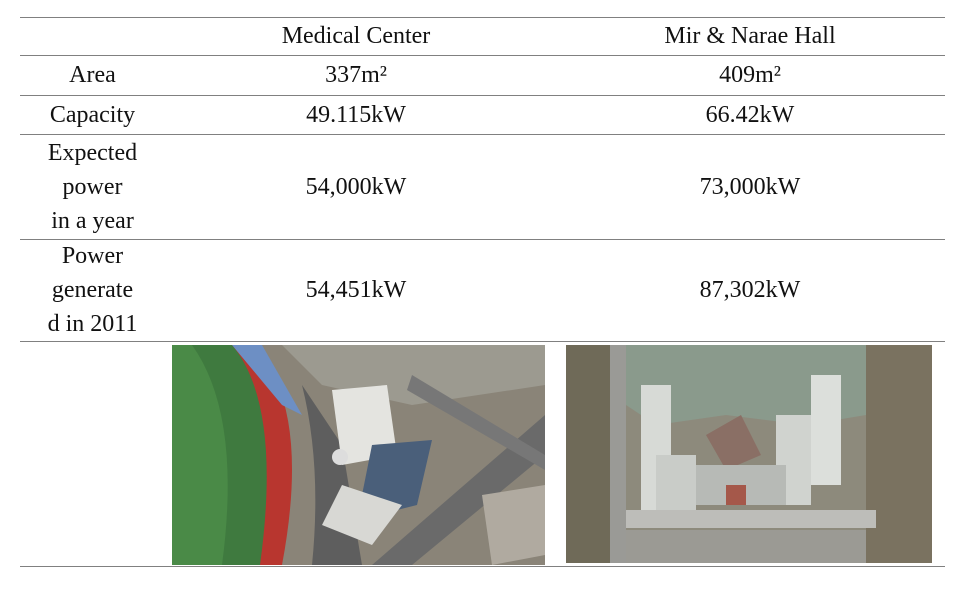  I want to click on value-cell: 409m², so click(750, 75).